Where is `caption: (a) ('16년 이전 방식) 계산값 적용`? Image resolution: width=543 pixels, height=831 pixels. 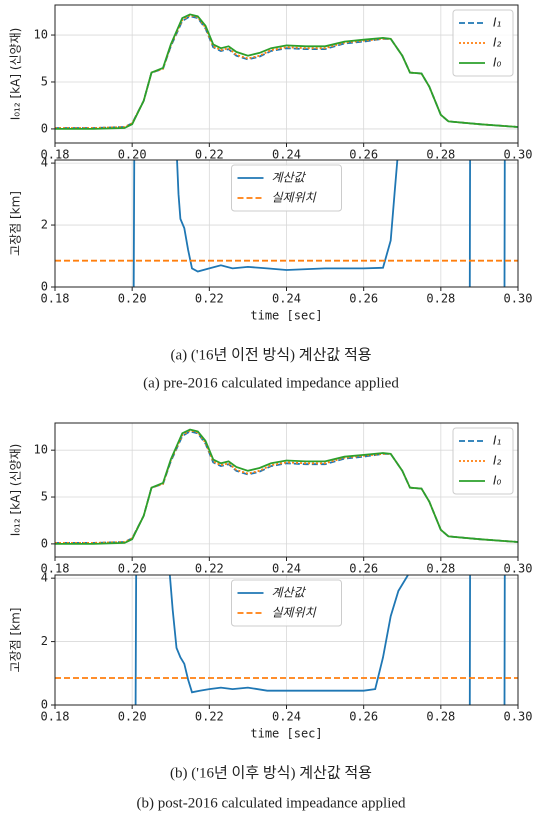 caption: (a) ('16년 이전 방식) 계산값 적용 is located at coordinates (270, 354).